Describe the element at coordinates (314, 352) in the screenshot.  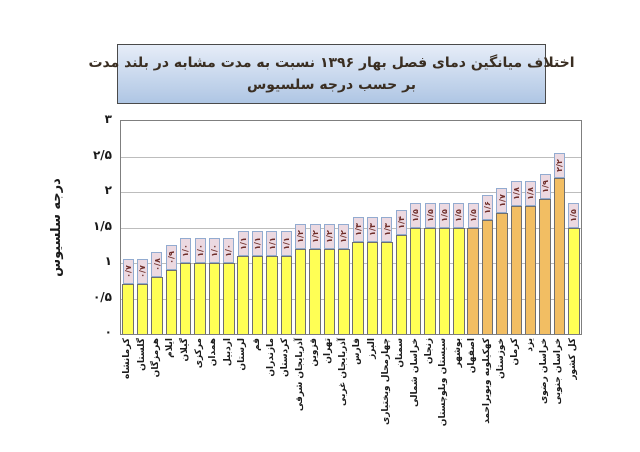
I see `x-axis-label: قزوین` at that location.